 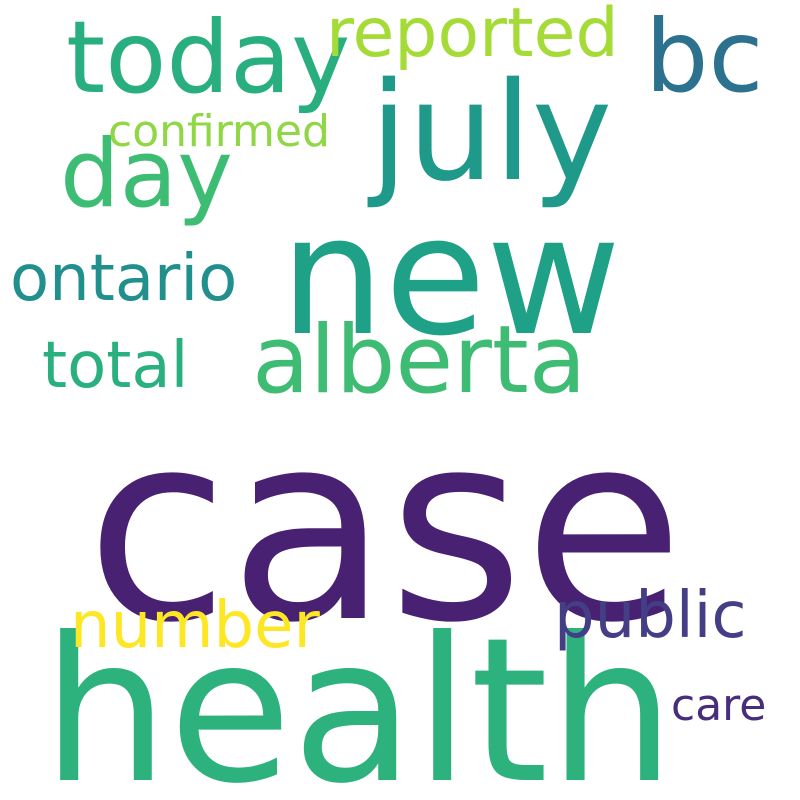 I want to click on word-alberta: alberta, so click(x=419, y=360).